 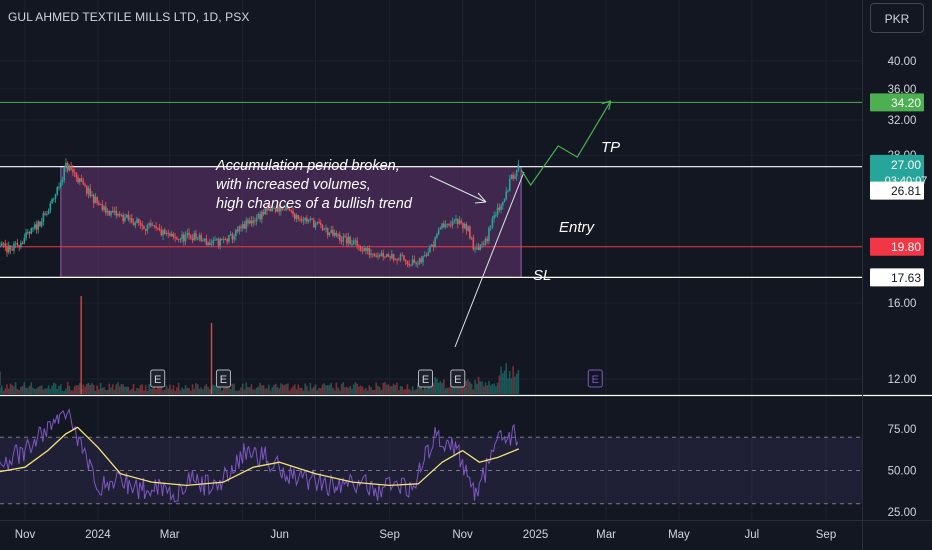 I want to click on symbol-title: GUL AHMED TEXTILE MILLS LTD, 1D, PSX, so click(x=129, y=17).